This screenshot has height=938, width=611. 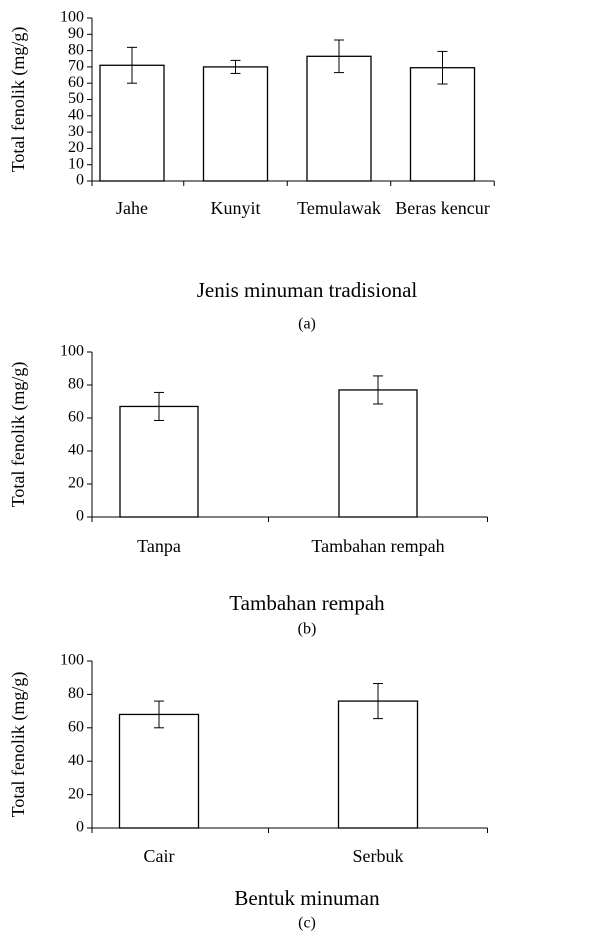 I want to click on x-axis-title: Tambahan rempah, so click(x=307, y=603).